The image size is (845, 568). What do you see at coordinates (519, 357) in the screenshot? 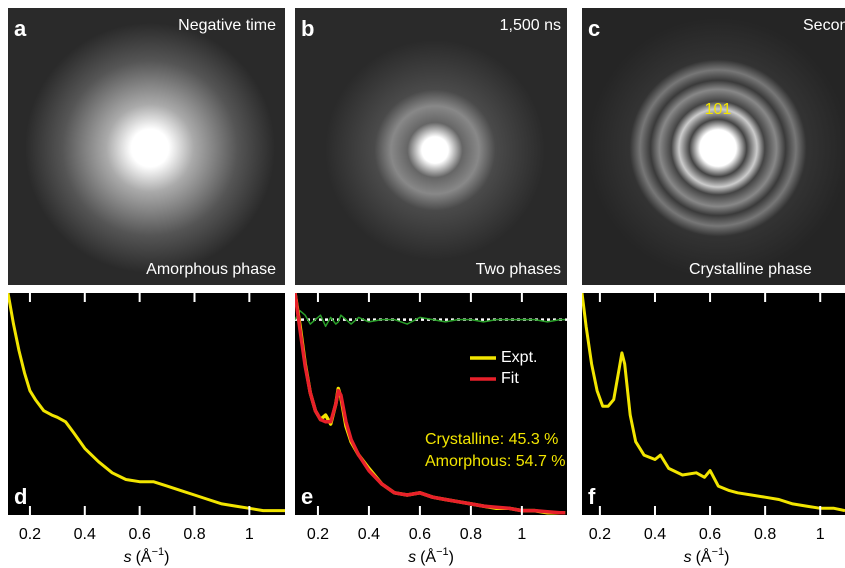
I see `legend-label: Expt.` at bounding box center [519, 357].